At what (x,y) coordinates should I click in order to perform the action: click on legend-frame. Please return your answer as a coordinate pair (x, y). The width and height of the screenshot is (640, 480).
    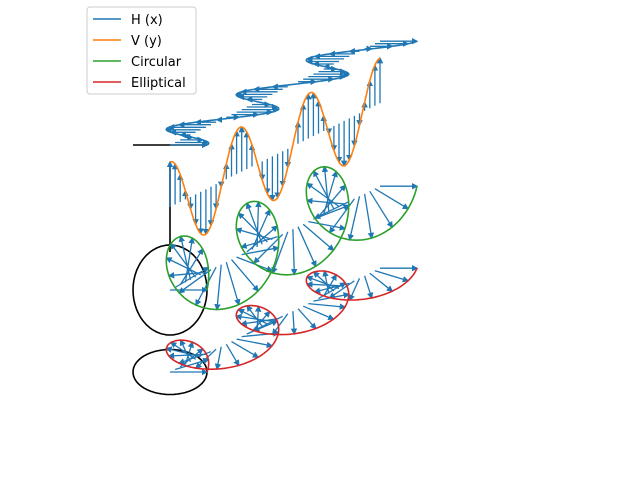
    Looking at the image, I should click on (141, 50).